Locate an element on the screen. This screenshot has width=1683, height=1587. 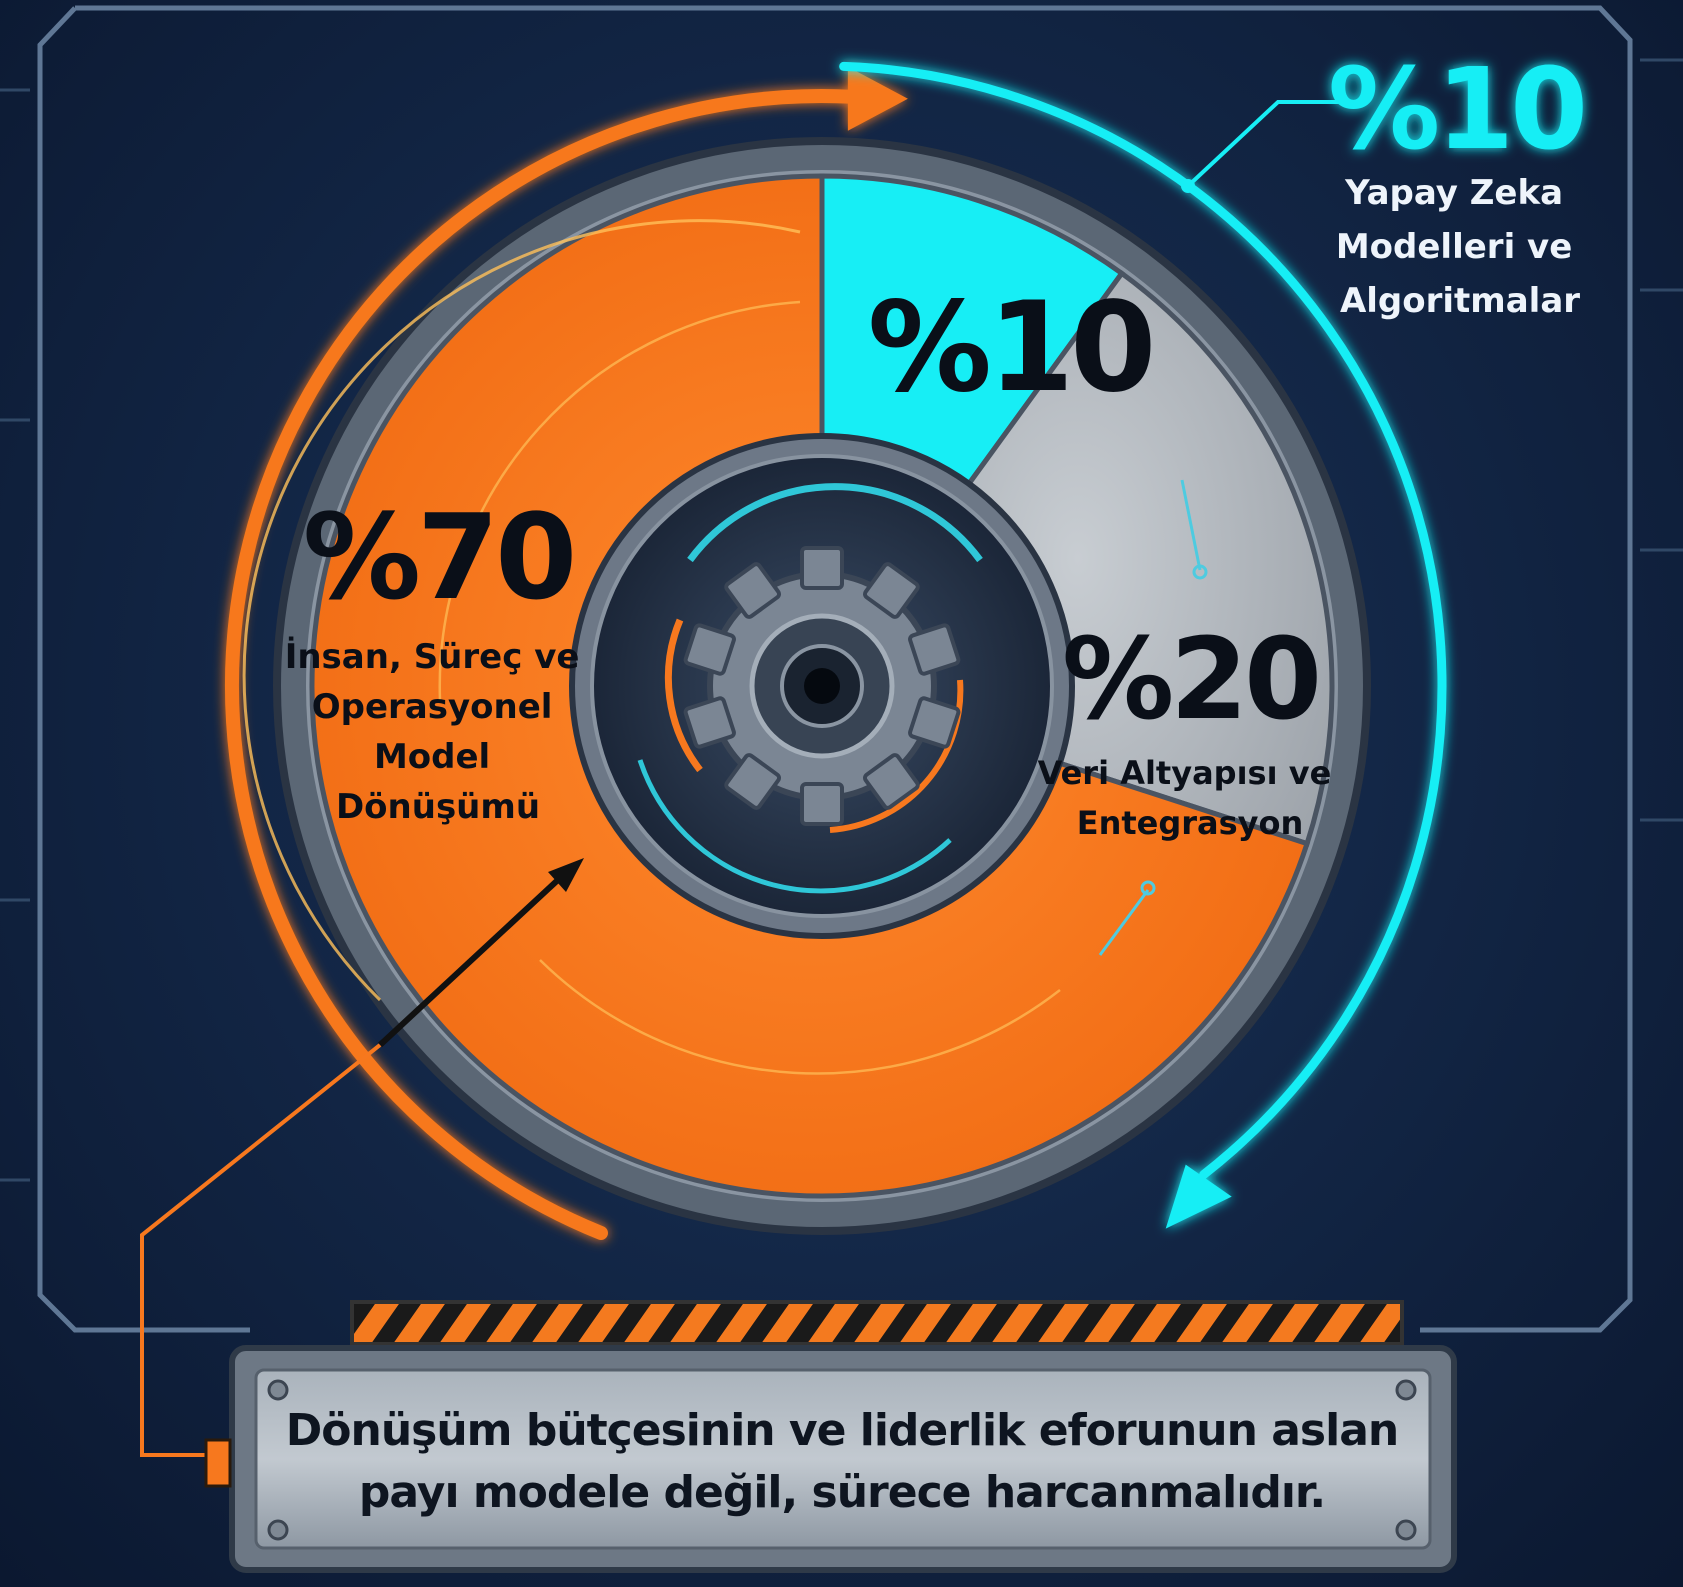
hazard-stripe is located at coordinates (877, 1323).